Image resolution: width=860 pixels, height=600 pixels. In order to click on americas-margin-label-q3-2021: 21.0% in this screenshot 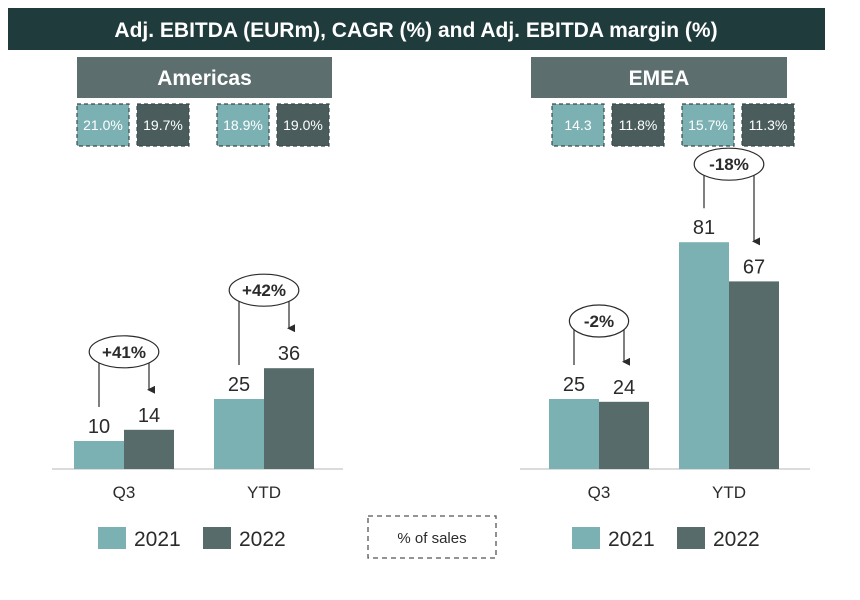, I will do `click(103, 125)`.